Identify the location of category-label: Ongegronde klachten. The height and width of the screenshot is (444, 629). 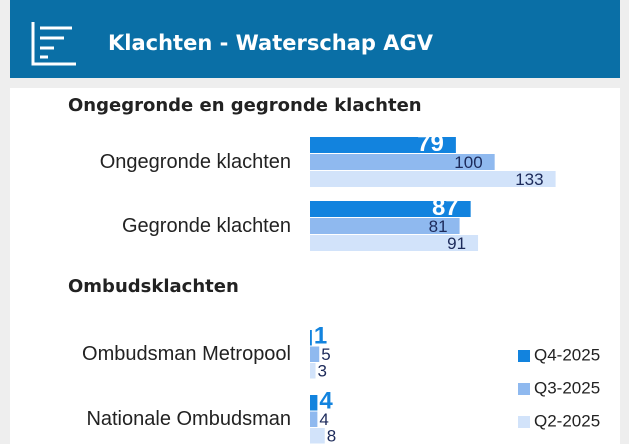
(195, 162).